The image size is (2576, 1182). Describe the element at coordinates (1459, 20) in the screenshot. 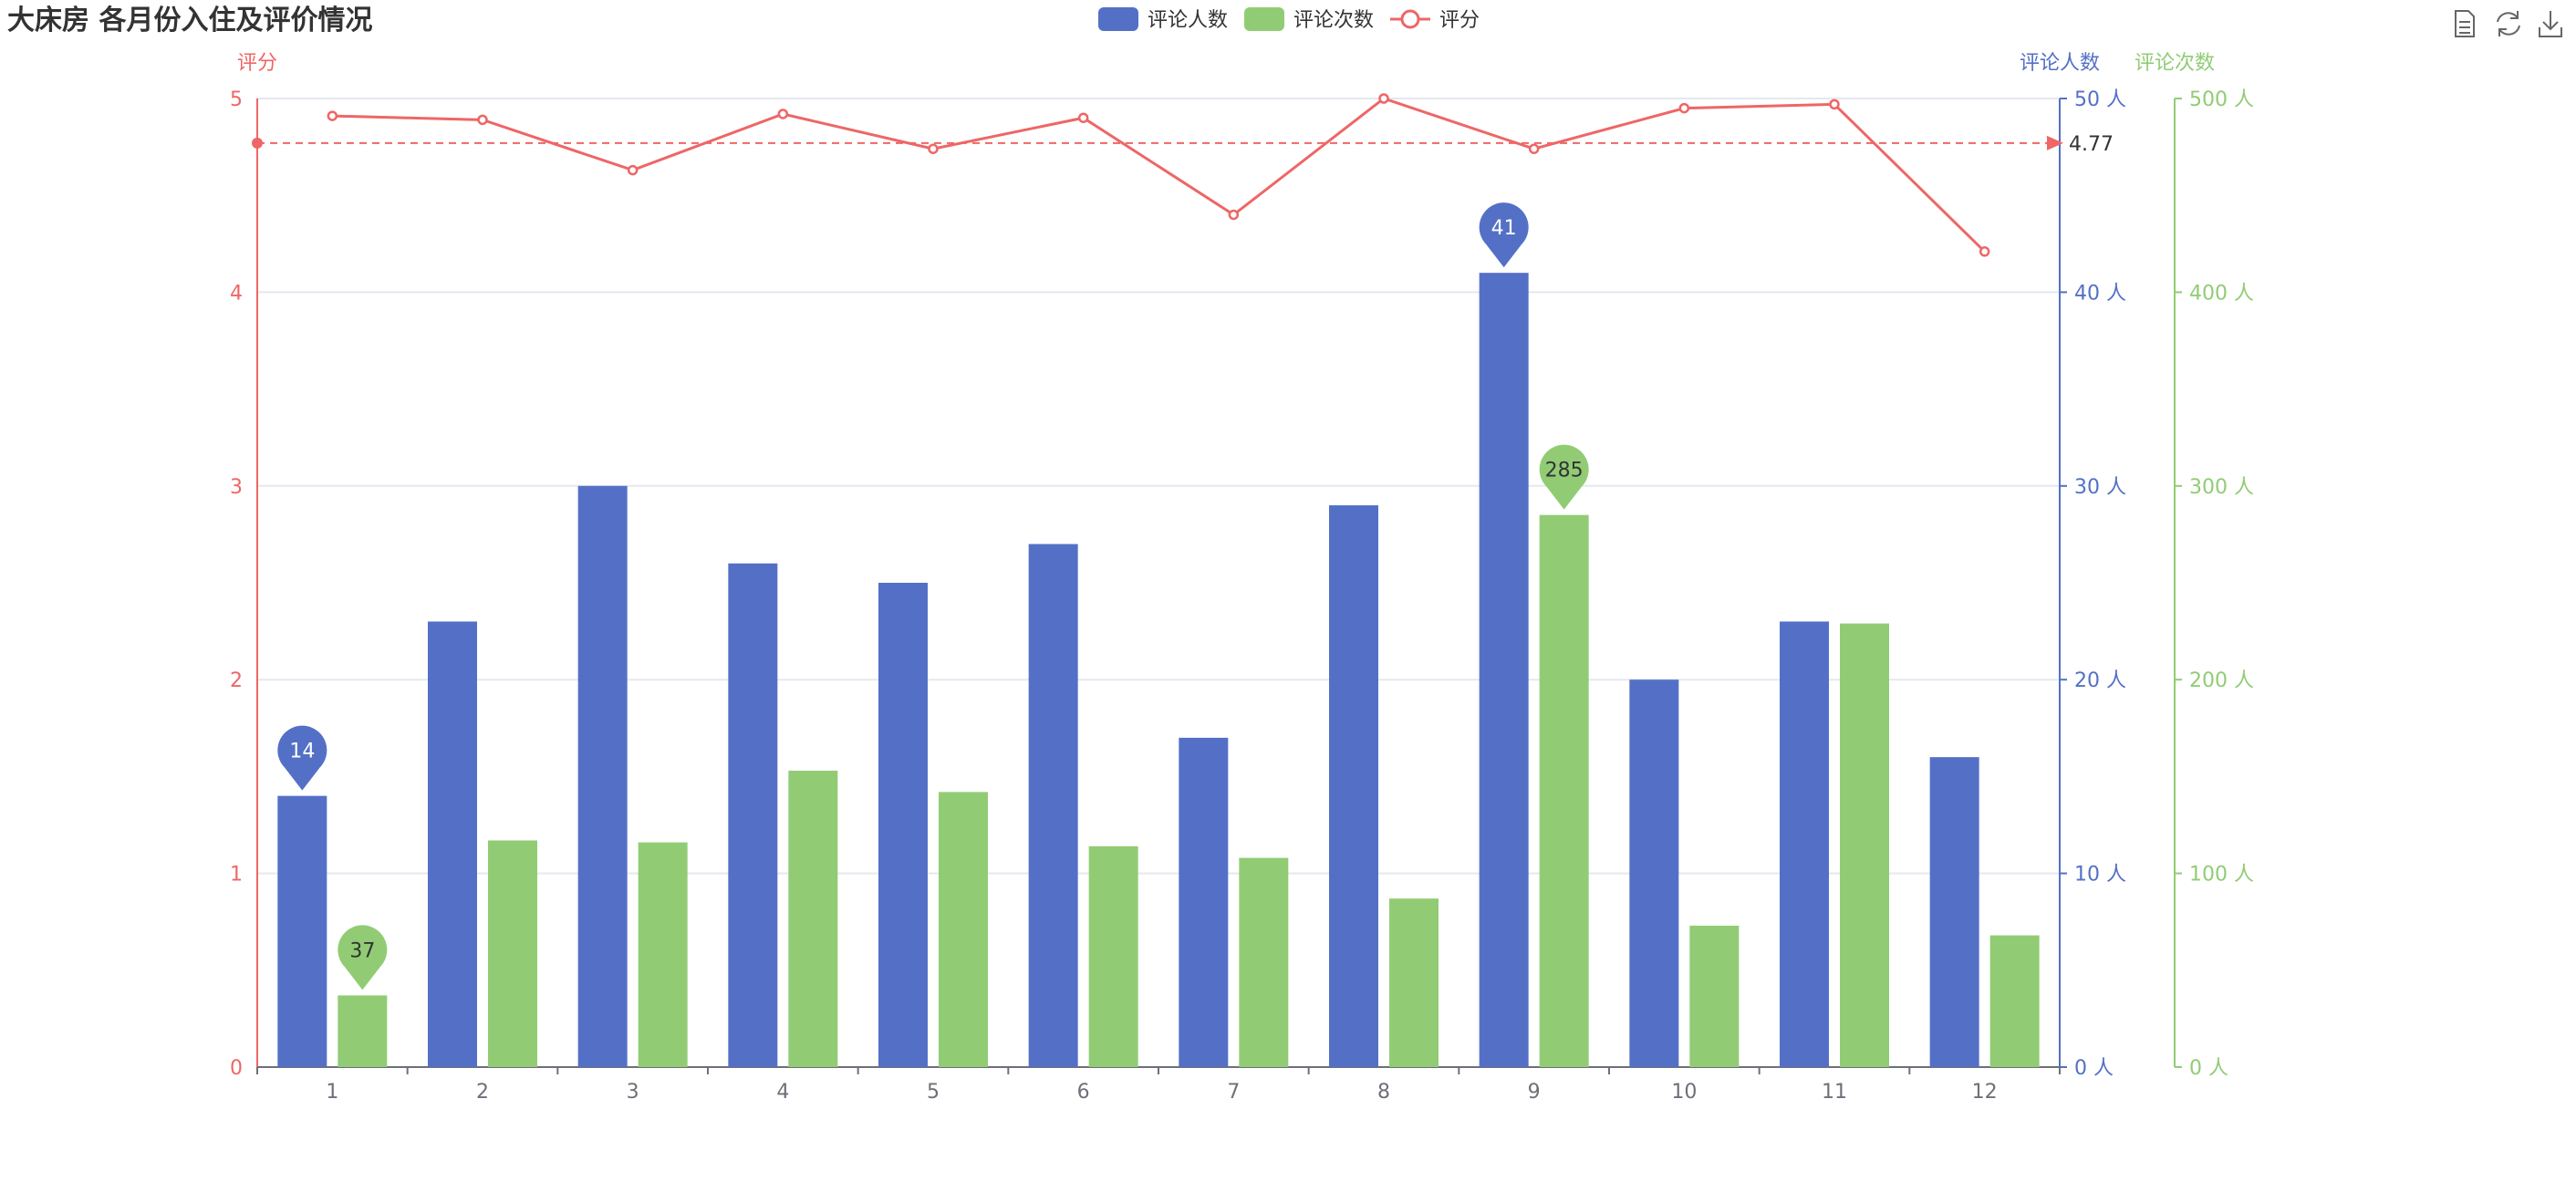

I see `legend-label: 评分` at that location.